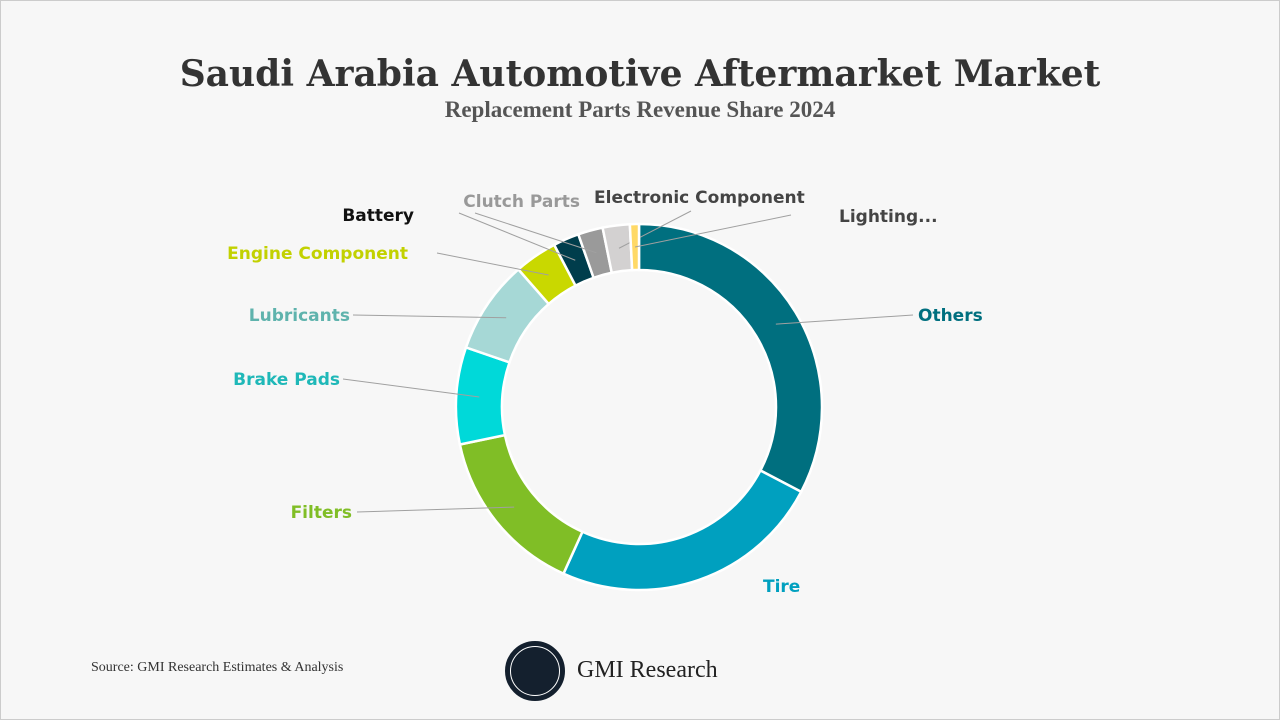 The image size is (1280, 720). I want to click on chart-subtitle: Replacement Parts Revenue Share 2024, so click(640, 109).